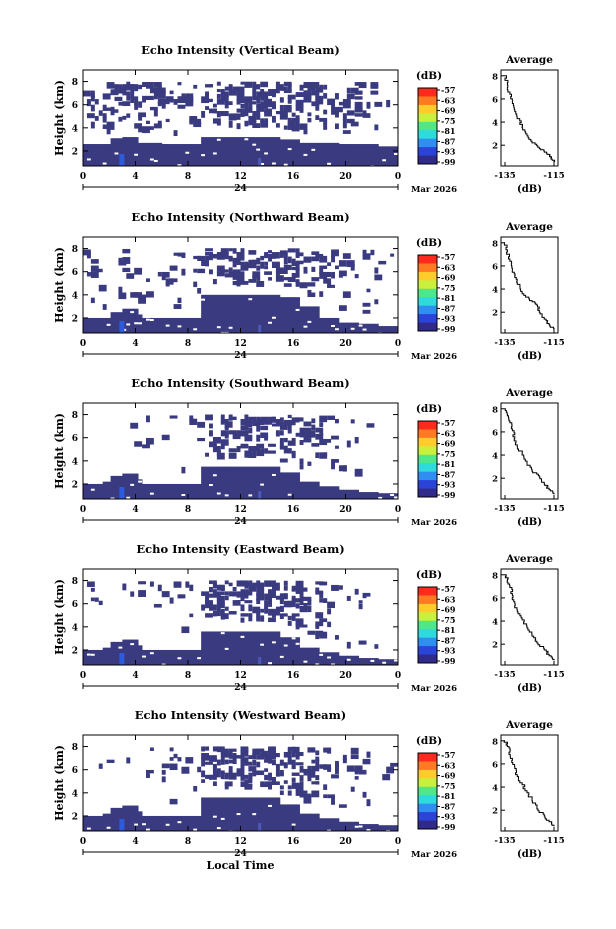 This screenshot has width=616, height=929. Describe the element at coordinates (448, 288) in the screenshot. I see `colorbar-tick-label: -75` at that location.